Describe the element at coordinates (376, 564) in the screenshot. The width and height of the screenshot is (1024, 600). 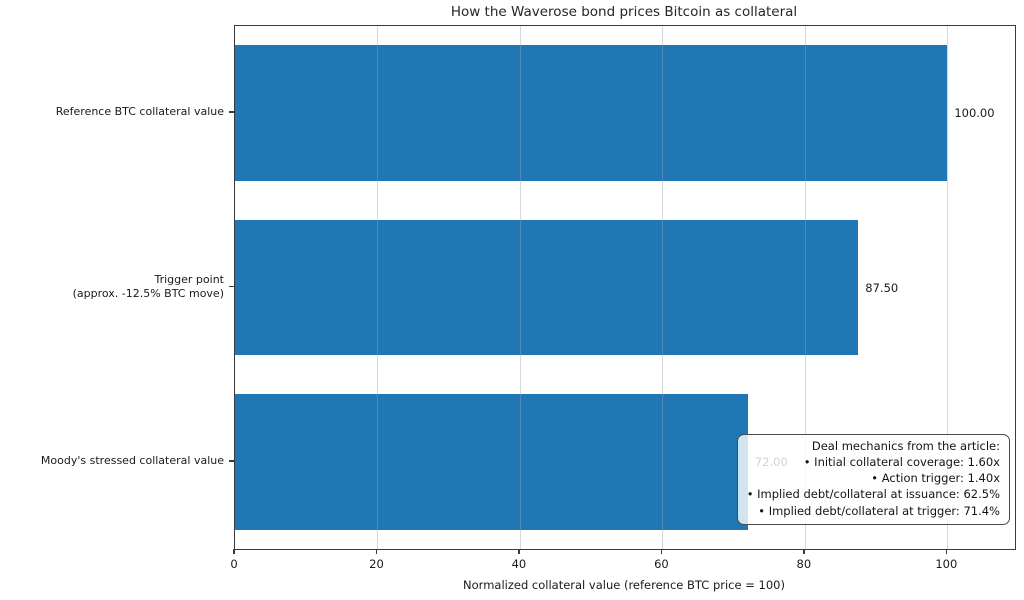
I see `x-tick-label-20: 20` at that location.